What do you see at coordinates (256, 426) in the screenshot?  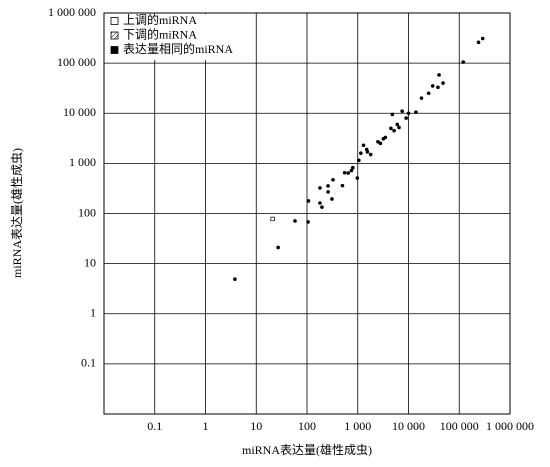 I see `x-tick-label: 10` at bounding box center [256, 426].